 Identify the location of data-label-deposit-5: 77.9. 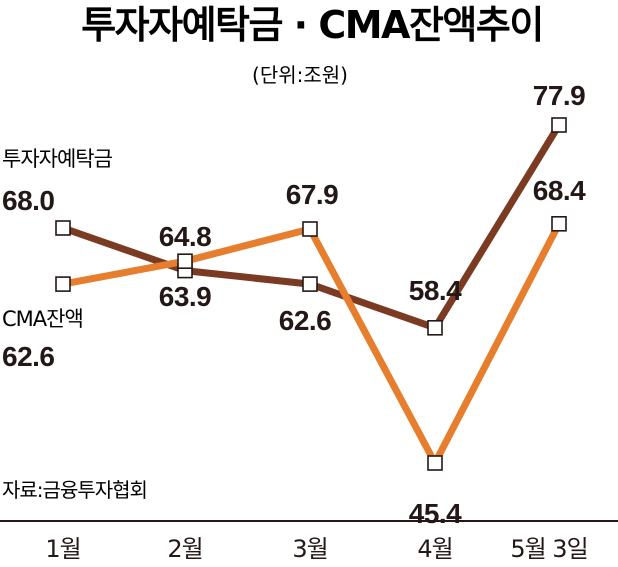
(559, 95).